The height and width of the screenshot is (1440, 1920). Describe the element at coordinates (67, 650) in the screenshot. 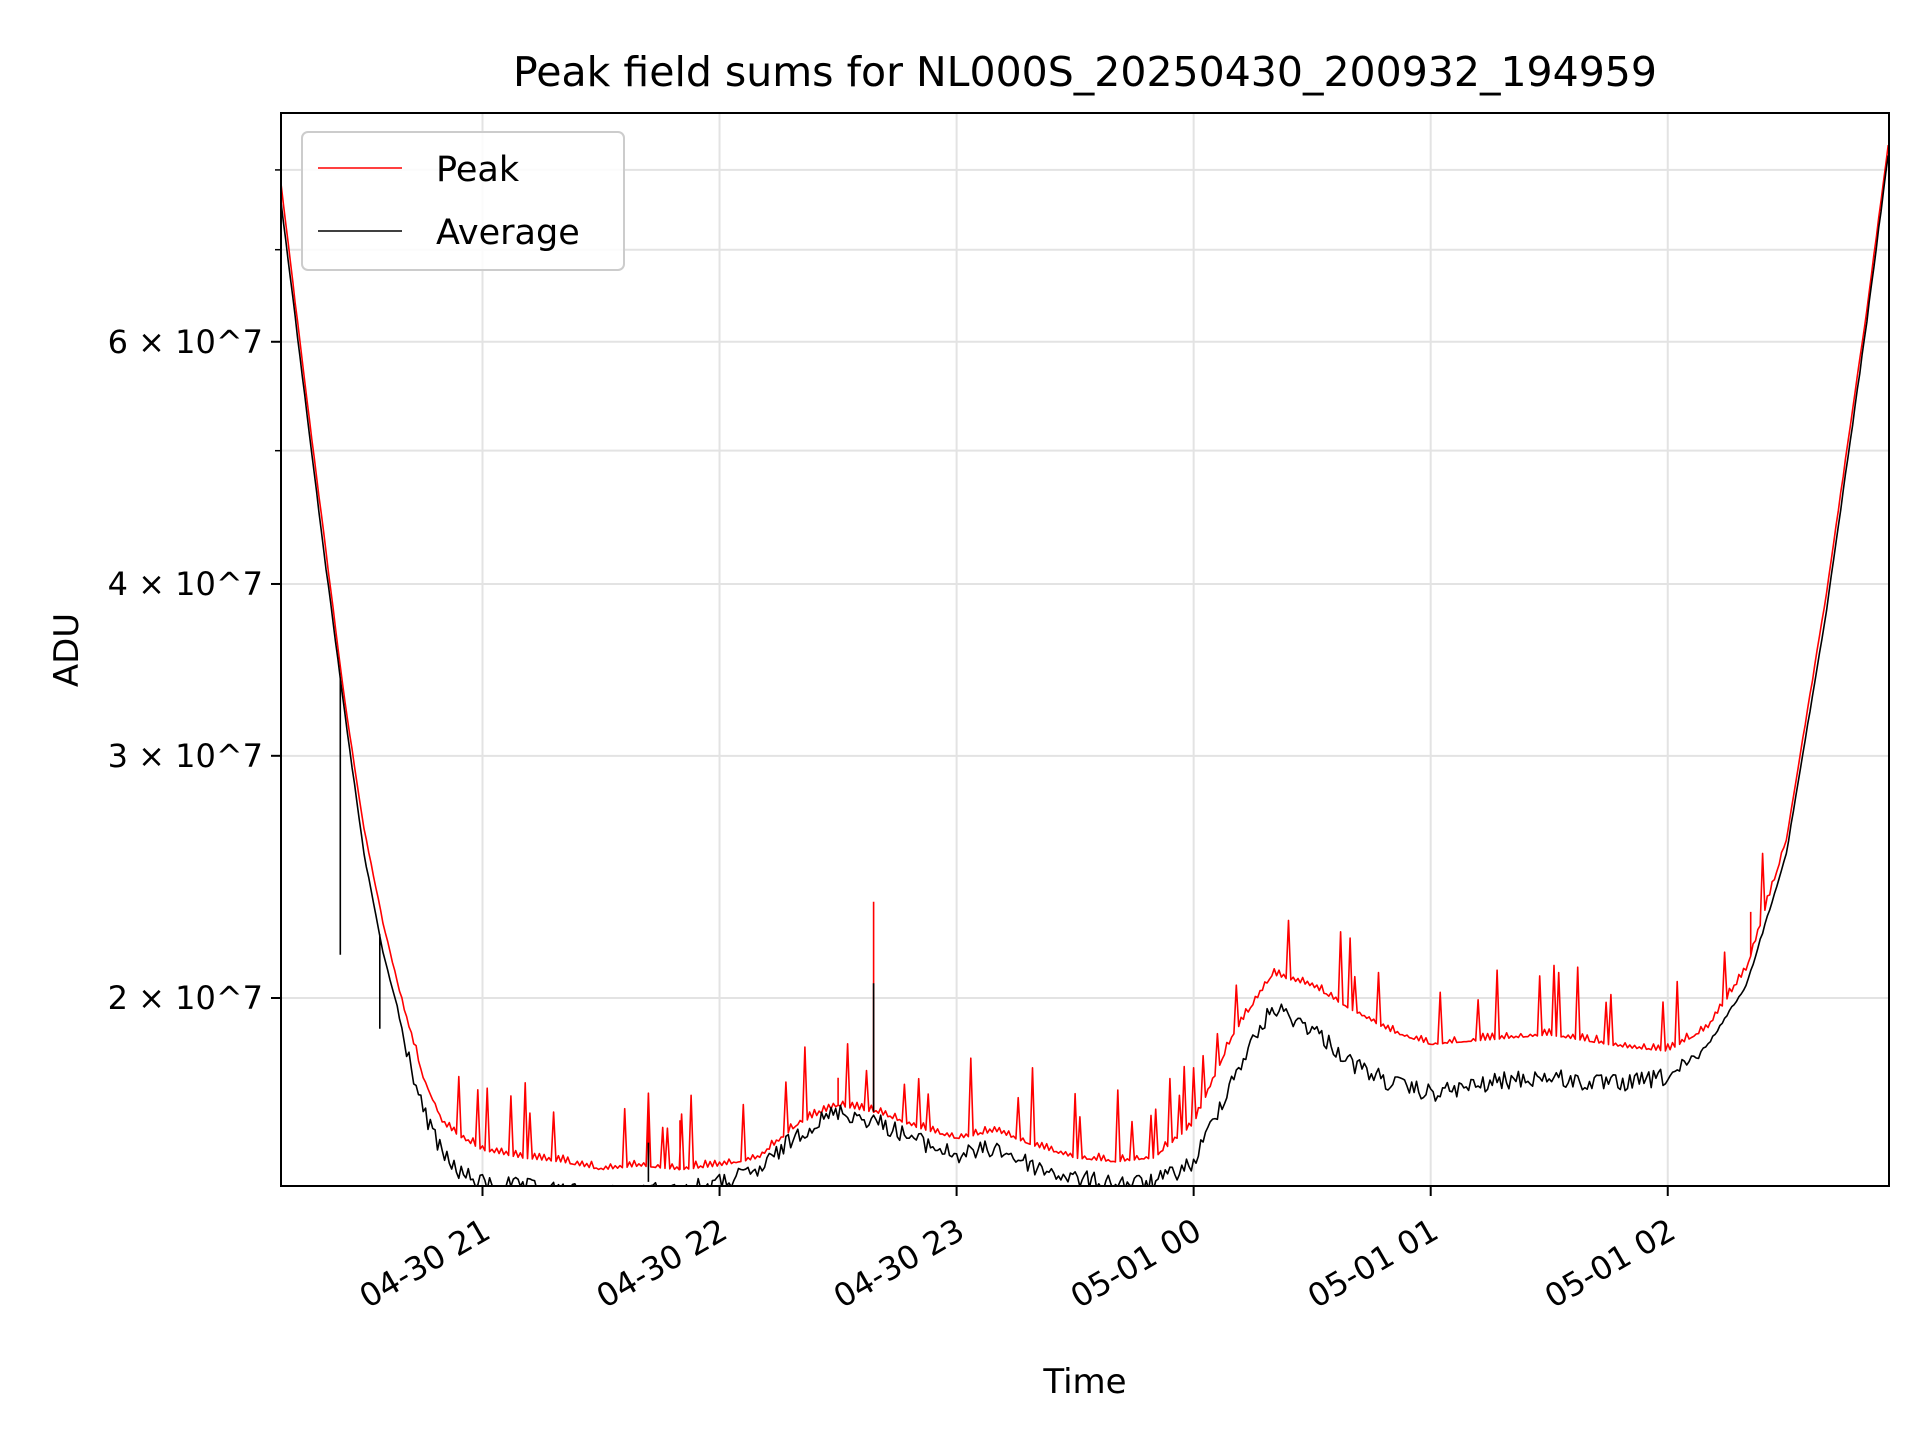

I see `y-axis-title: ADU` at that location.